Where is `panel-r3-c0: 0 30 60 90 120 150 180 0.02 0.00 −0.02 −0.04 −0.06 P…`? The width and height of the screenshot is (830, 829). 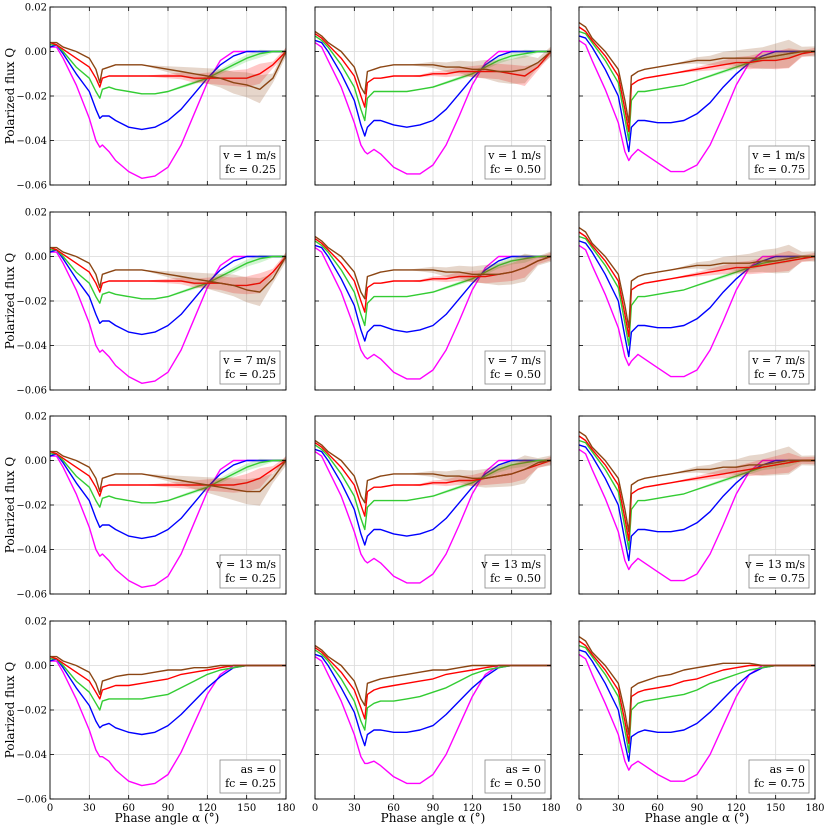 panel-r3-c0: 0 30 60 90 120 150 180 0.02 0.00 −0.02 −0.04 −0.06 P… is located at coordinates (149, 716).